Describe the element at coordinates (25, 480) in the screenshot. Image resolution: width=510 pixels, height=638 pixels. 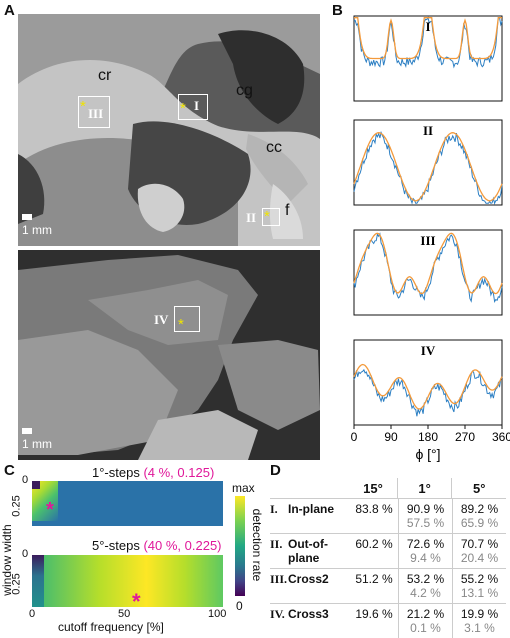
I see `heatmap-1-ytick-0: 0` at that location.